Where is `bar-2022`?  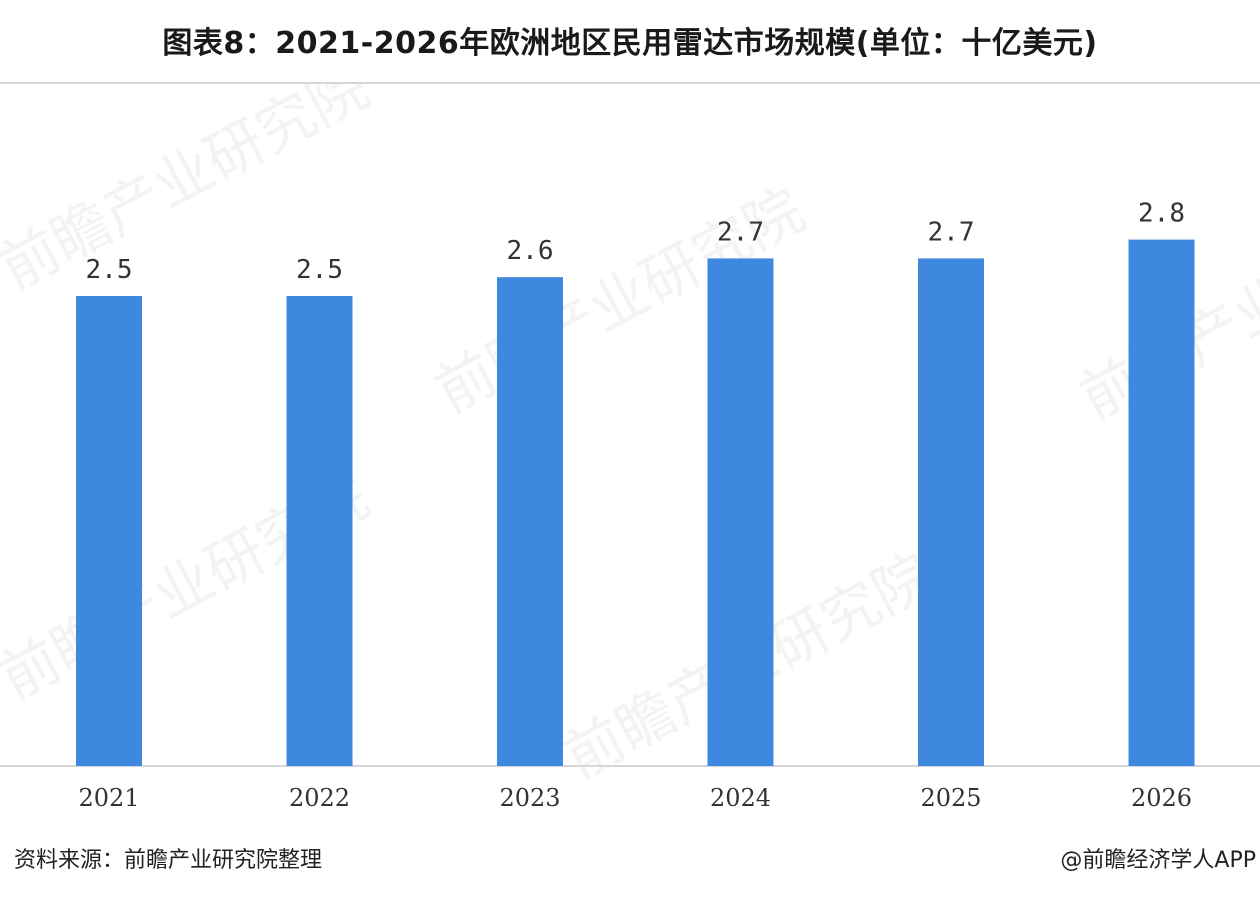 bar-2022 is located at coordinates (319, 531).